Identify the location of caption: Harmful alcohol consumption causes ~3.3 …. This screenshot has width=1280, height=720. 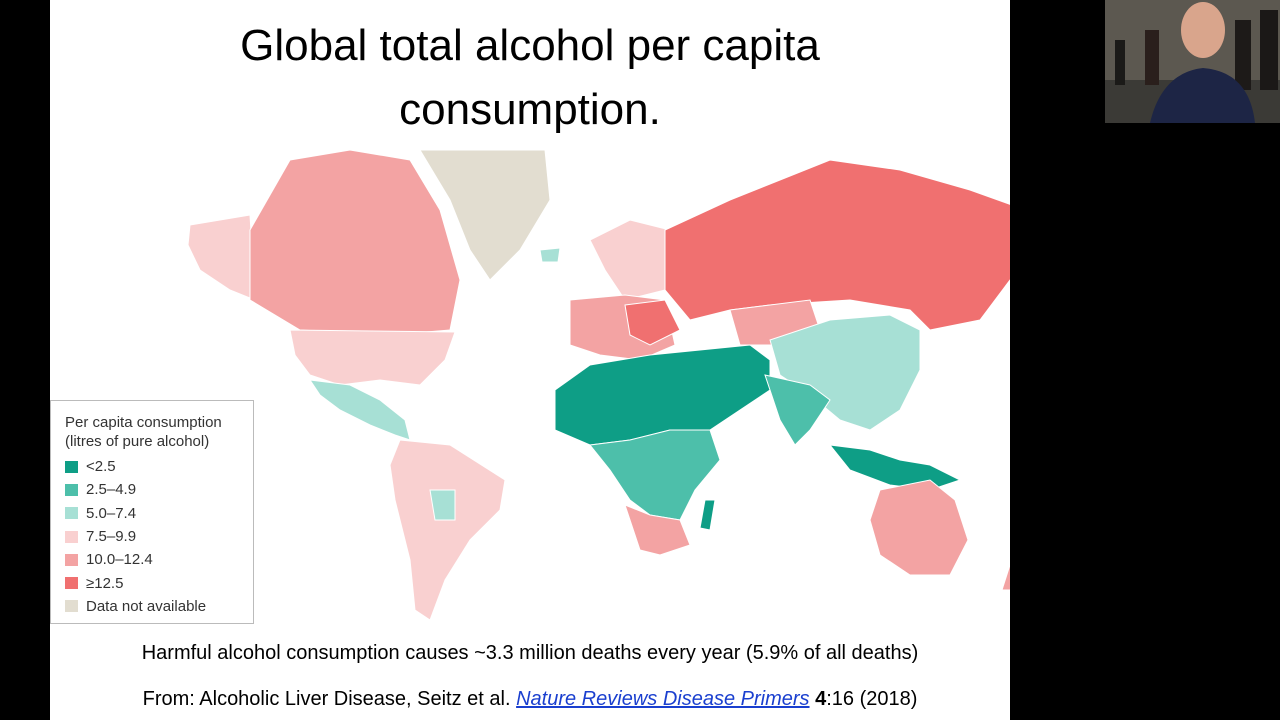
(530, 653).